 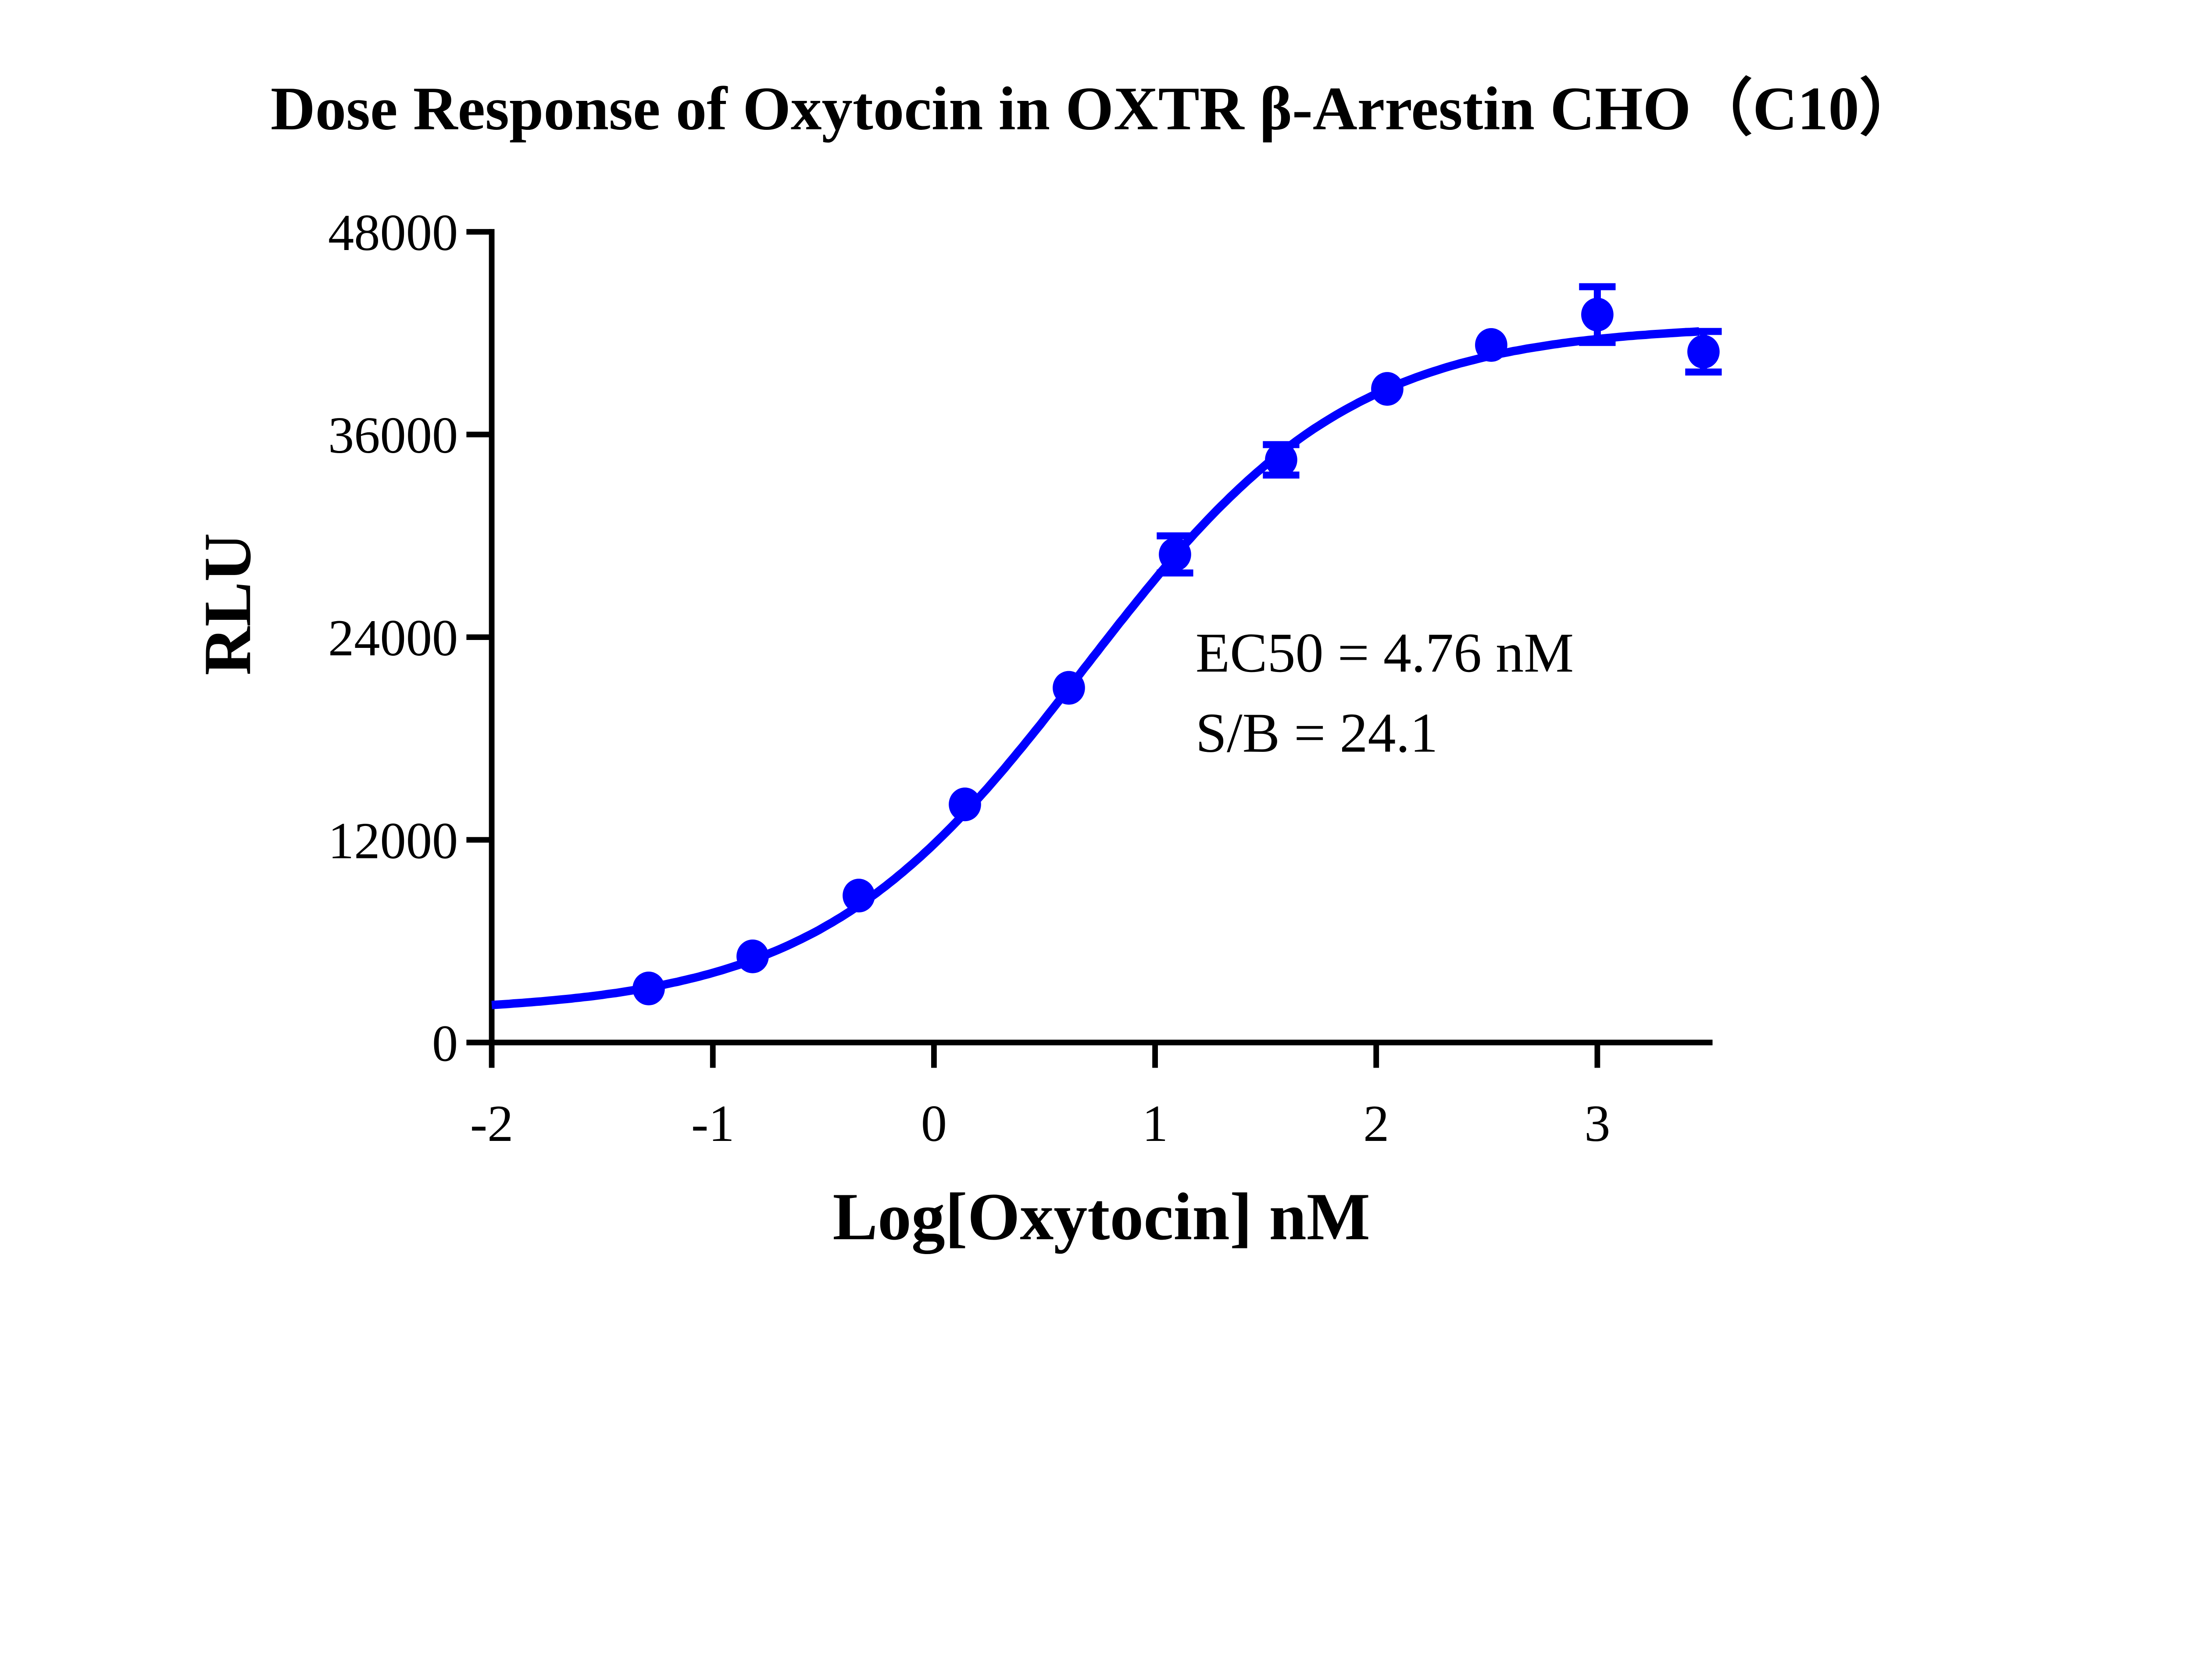 I want to click on y-tick-label: 0, so click(x=445, y=1043).